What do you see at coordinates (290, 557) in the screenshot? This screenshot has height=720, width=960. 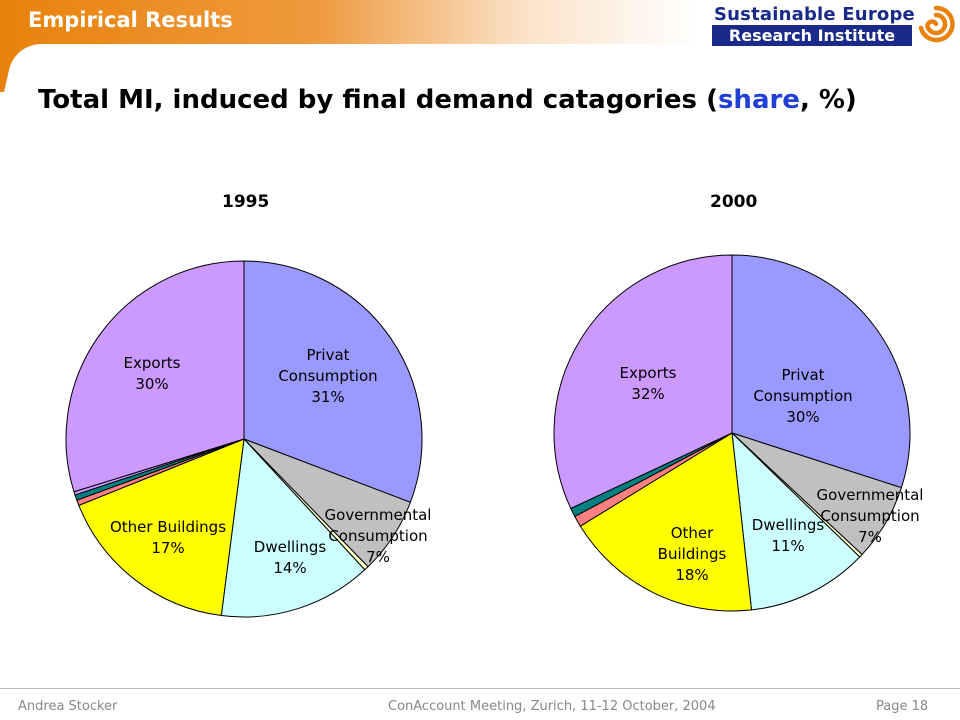 I see `slice-label: Dwellings 14%` at bounding box center [290, 557].